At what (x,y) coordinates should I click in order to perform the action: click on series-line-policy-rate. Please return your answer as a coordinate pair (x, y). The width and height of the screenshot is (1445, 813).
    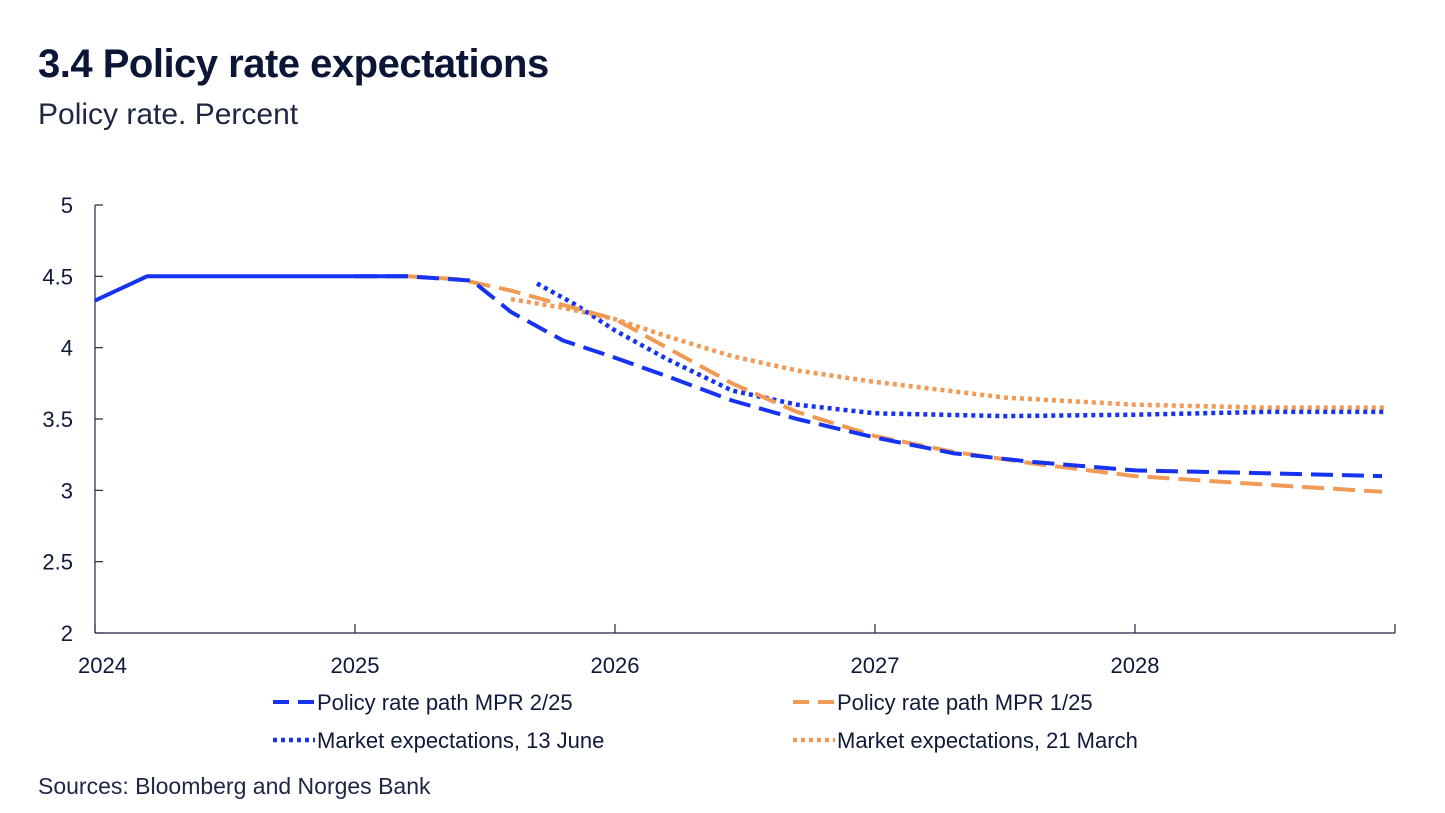
    Looking at the image, I should click on (250, 288).